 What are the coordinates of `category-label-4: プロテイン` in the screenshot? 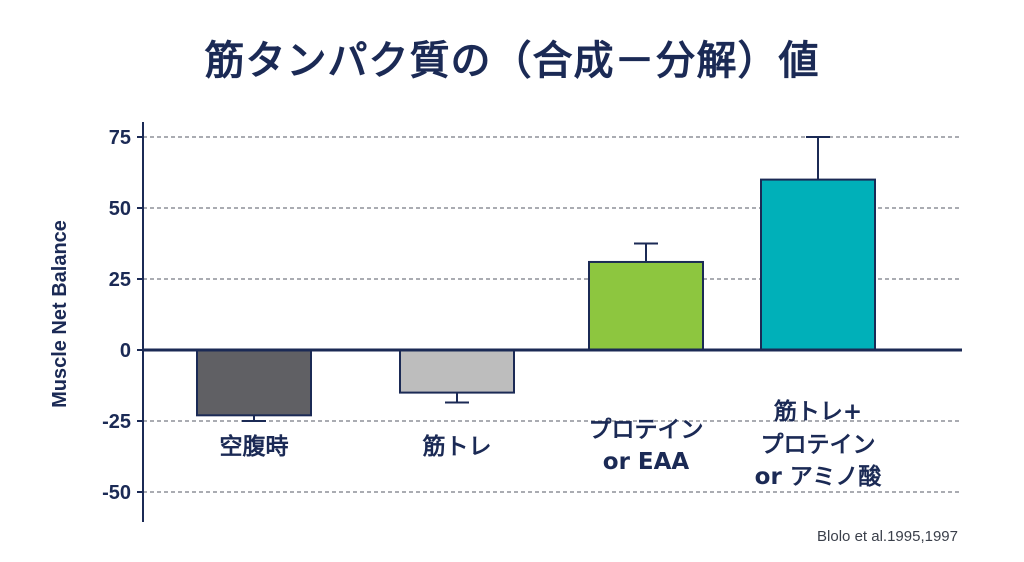 It's located at (818, 445).